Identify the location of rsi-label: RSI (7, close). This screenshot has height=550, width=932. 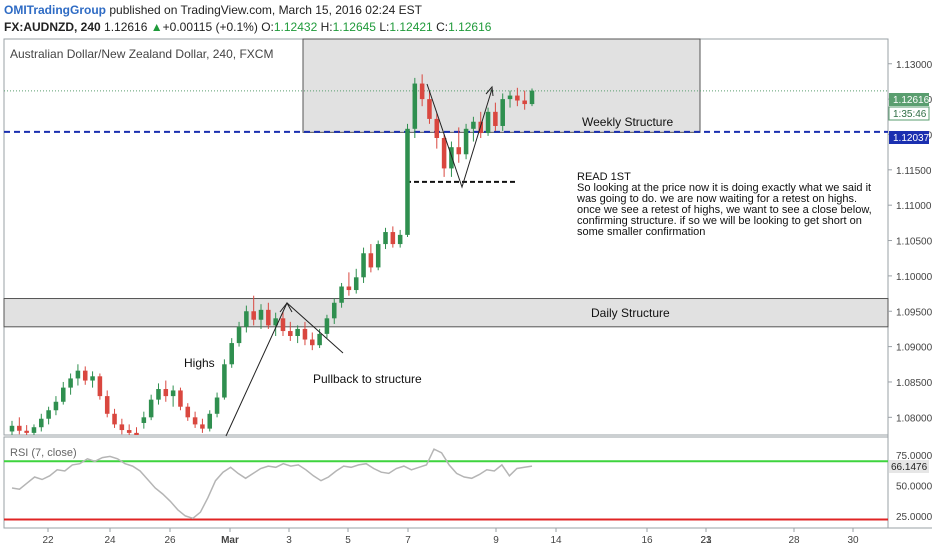
(43, 453).